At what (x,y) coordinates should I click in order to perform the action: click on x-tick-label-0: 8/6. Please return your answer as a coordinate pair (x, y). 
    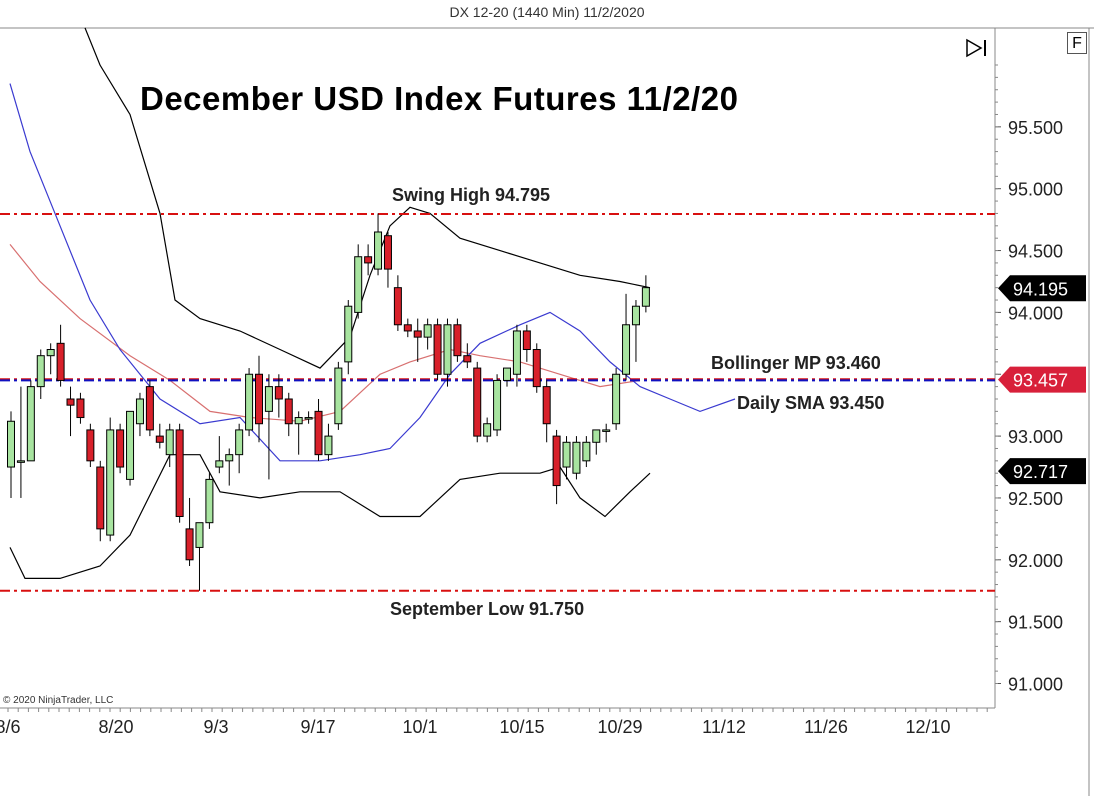
    Looking at the image, I should click on (10, 727).